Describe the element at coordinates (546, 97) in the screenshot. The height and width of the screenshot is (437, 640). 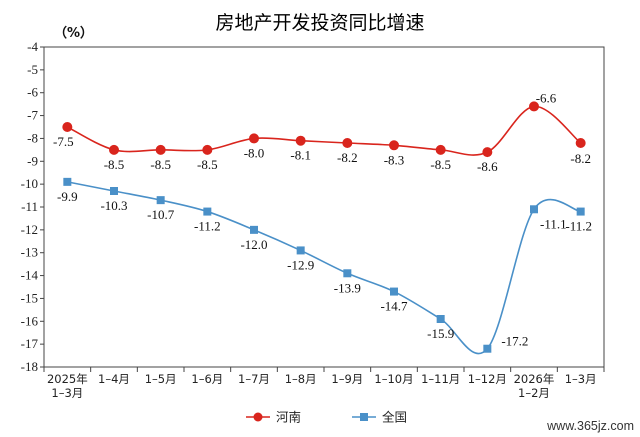
I see `data-label: -6.6` at that location.